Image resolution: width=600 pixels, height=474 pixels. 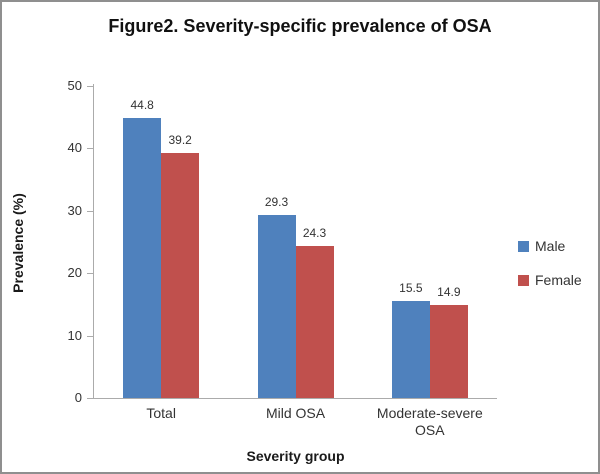 I want to click on x-tick-label-mild-osa: Mild OSA, so click(x=295, y=413).